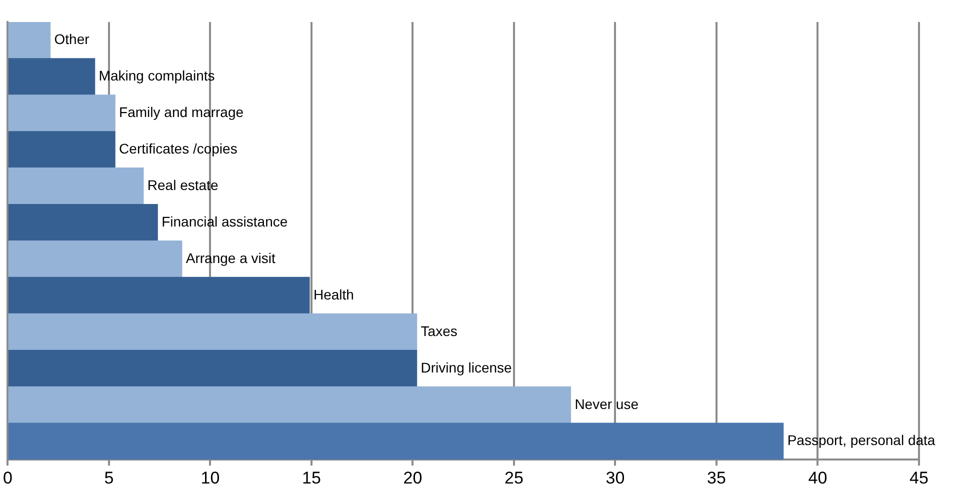 The image size is (959, 496). Describe the element at coordinates (333, 294) in the screenshot. I see `y-tick-label: Health` at that location.